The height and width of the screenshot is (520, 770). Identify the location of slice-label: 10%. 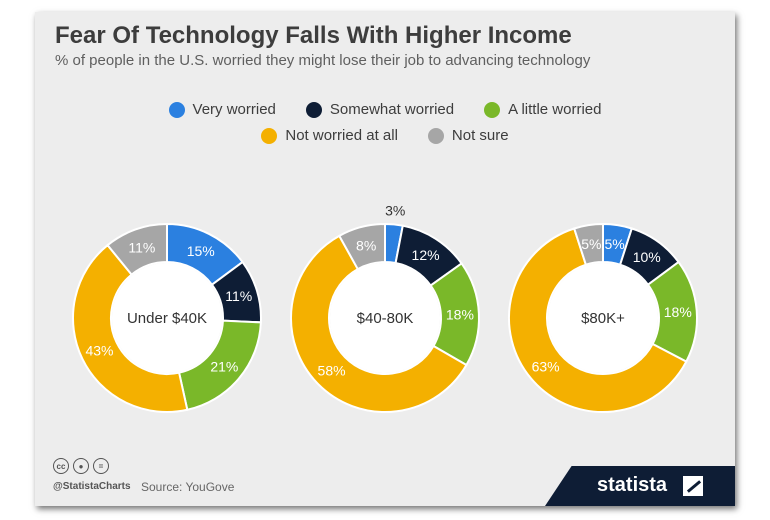
(647, 257).